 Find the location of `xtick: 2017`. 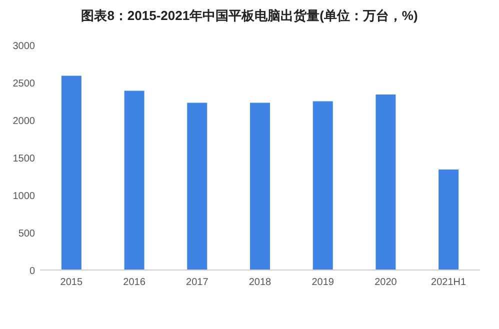

xtick: 2017 is located at coordinates (197, 282).